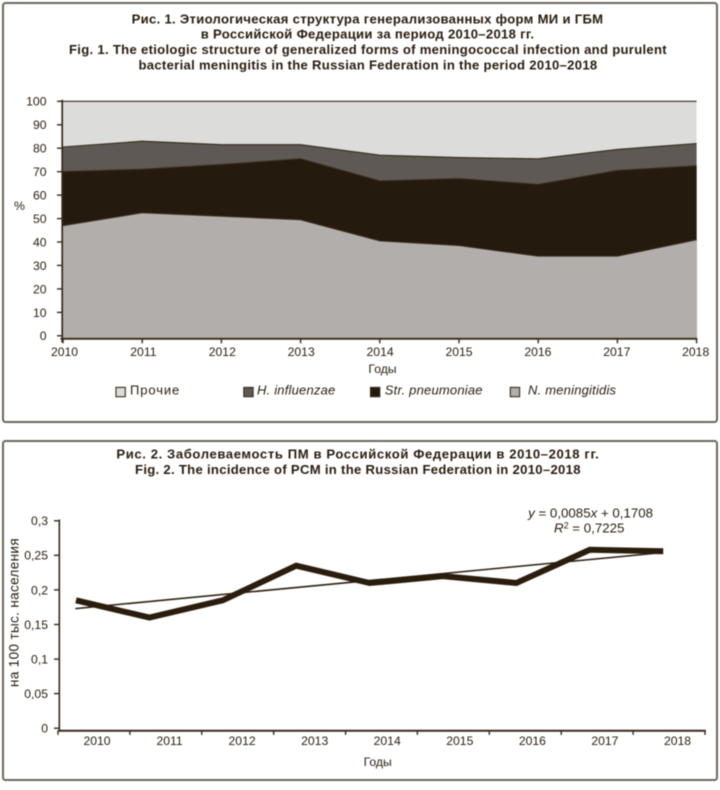 Image resolution: width=720 pixels, height=790 pixels. What do you see at coordinates (40, 266) in the screenshot?
I see `svg-text: 30` at bounding box center [40, 266].